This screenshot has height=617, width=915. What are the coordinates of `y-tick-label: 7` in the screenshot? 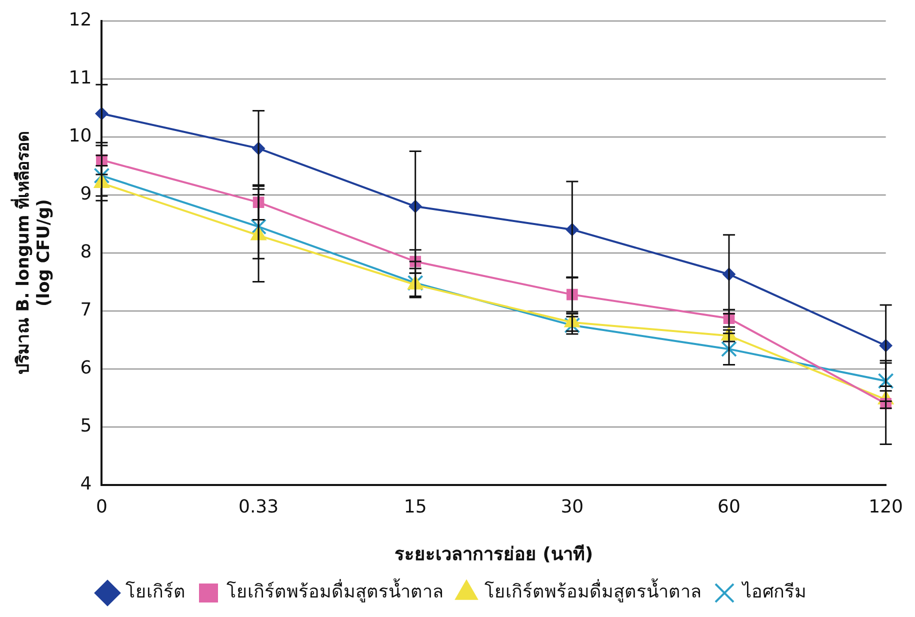 It's located at (86, 309).